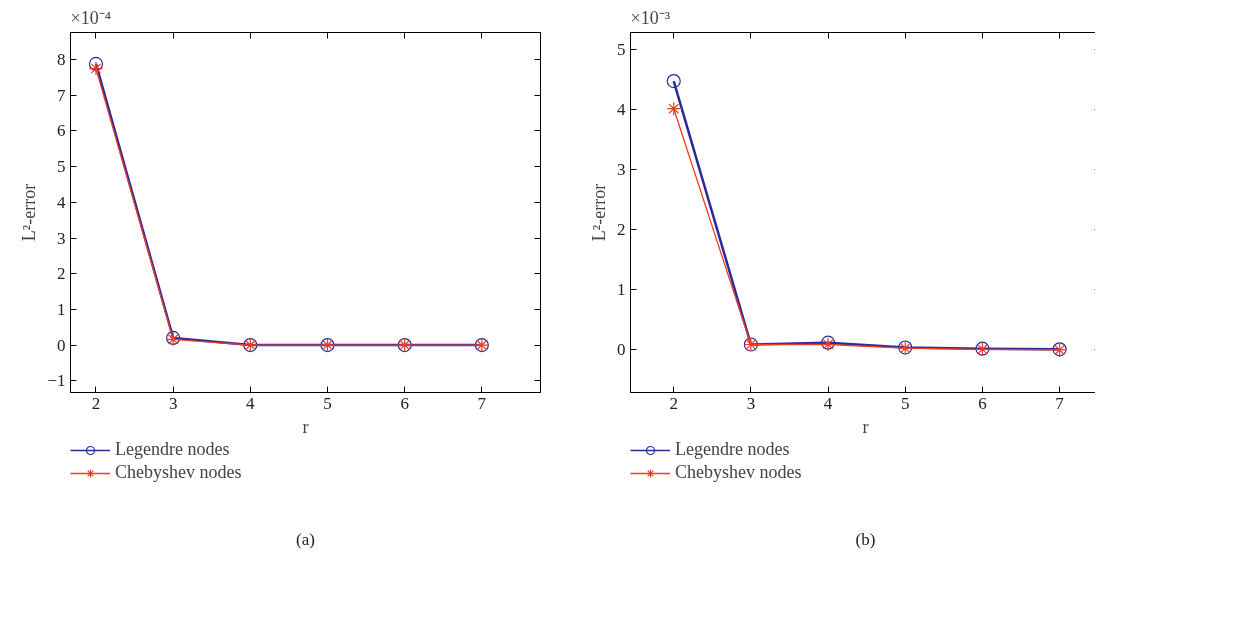  Describe the element at coordinates (61, 131) in the screenshot. I see `y-tick-label: 6` at that location.